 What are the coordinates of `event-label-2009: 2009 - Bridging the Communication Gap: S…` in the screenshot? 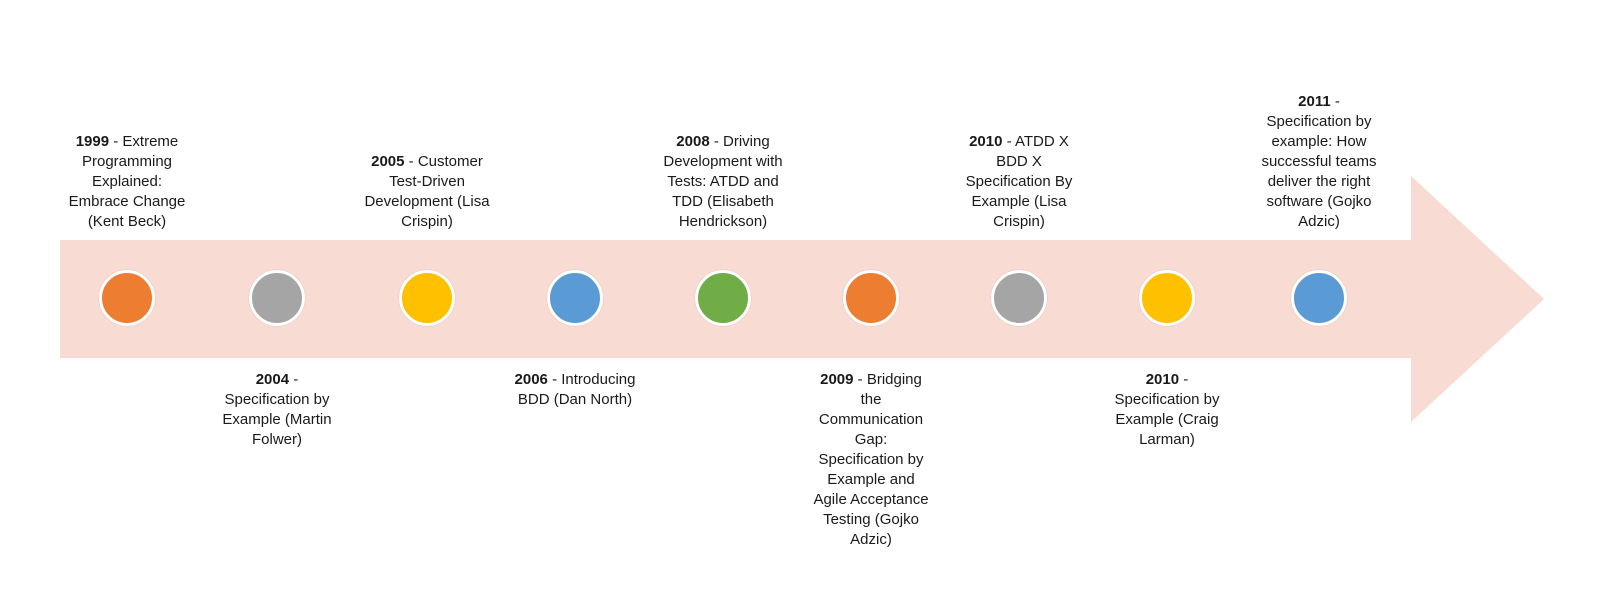 It's located at (871, 460).